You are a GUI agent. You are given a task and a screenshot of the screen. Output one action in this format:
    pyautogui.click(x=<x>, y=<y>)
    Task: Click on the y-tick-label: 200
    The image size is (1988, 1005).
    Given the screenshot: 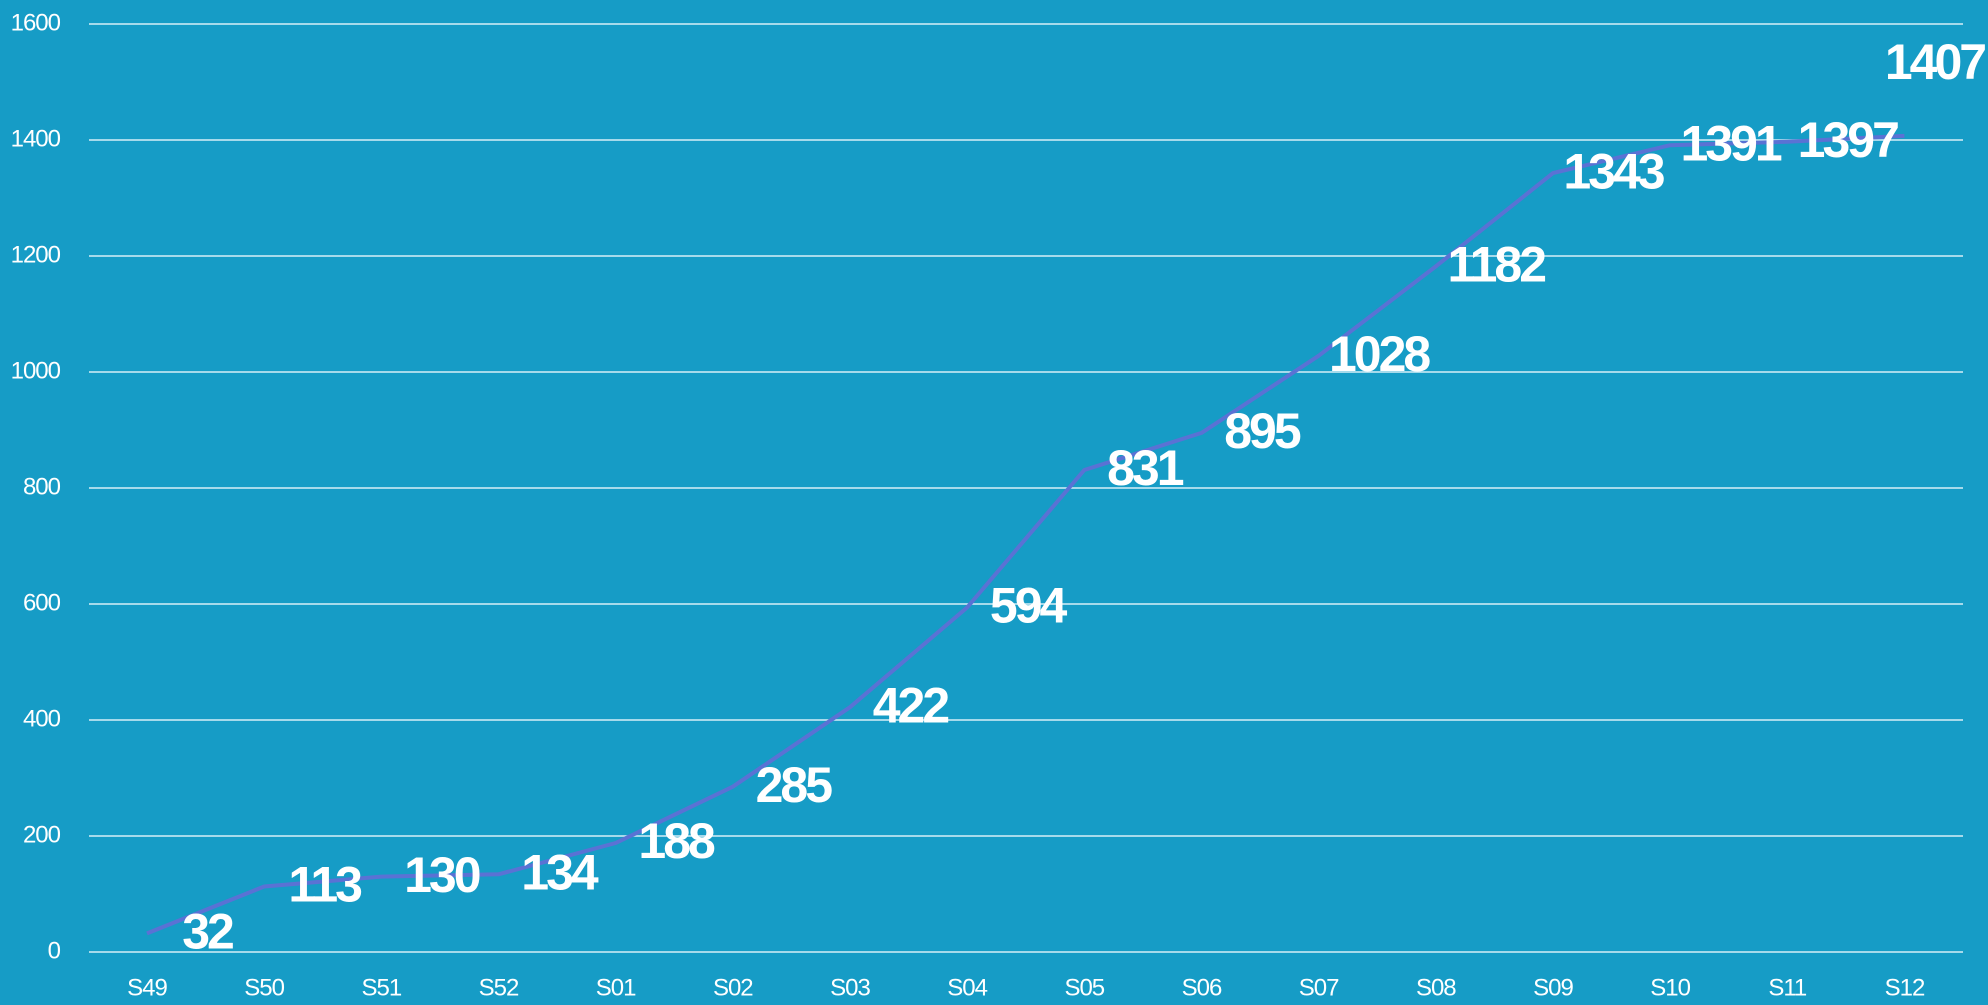 What is the action you would take?
    pyautogui.click(x=42, y=834)
    